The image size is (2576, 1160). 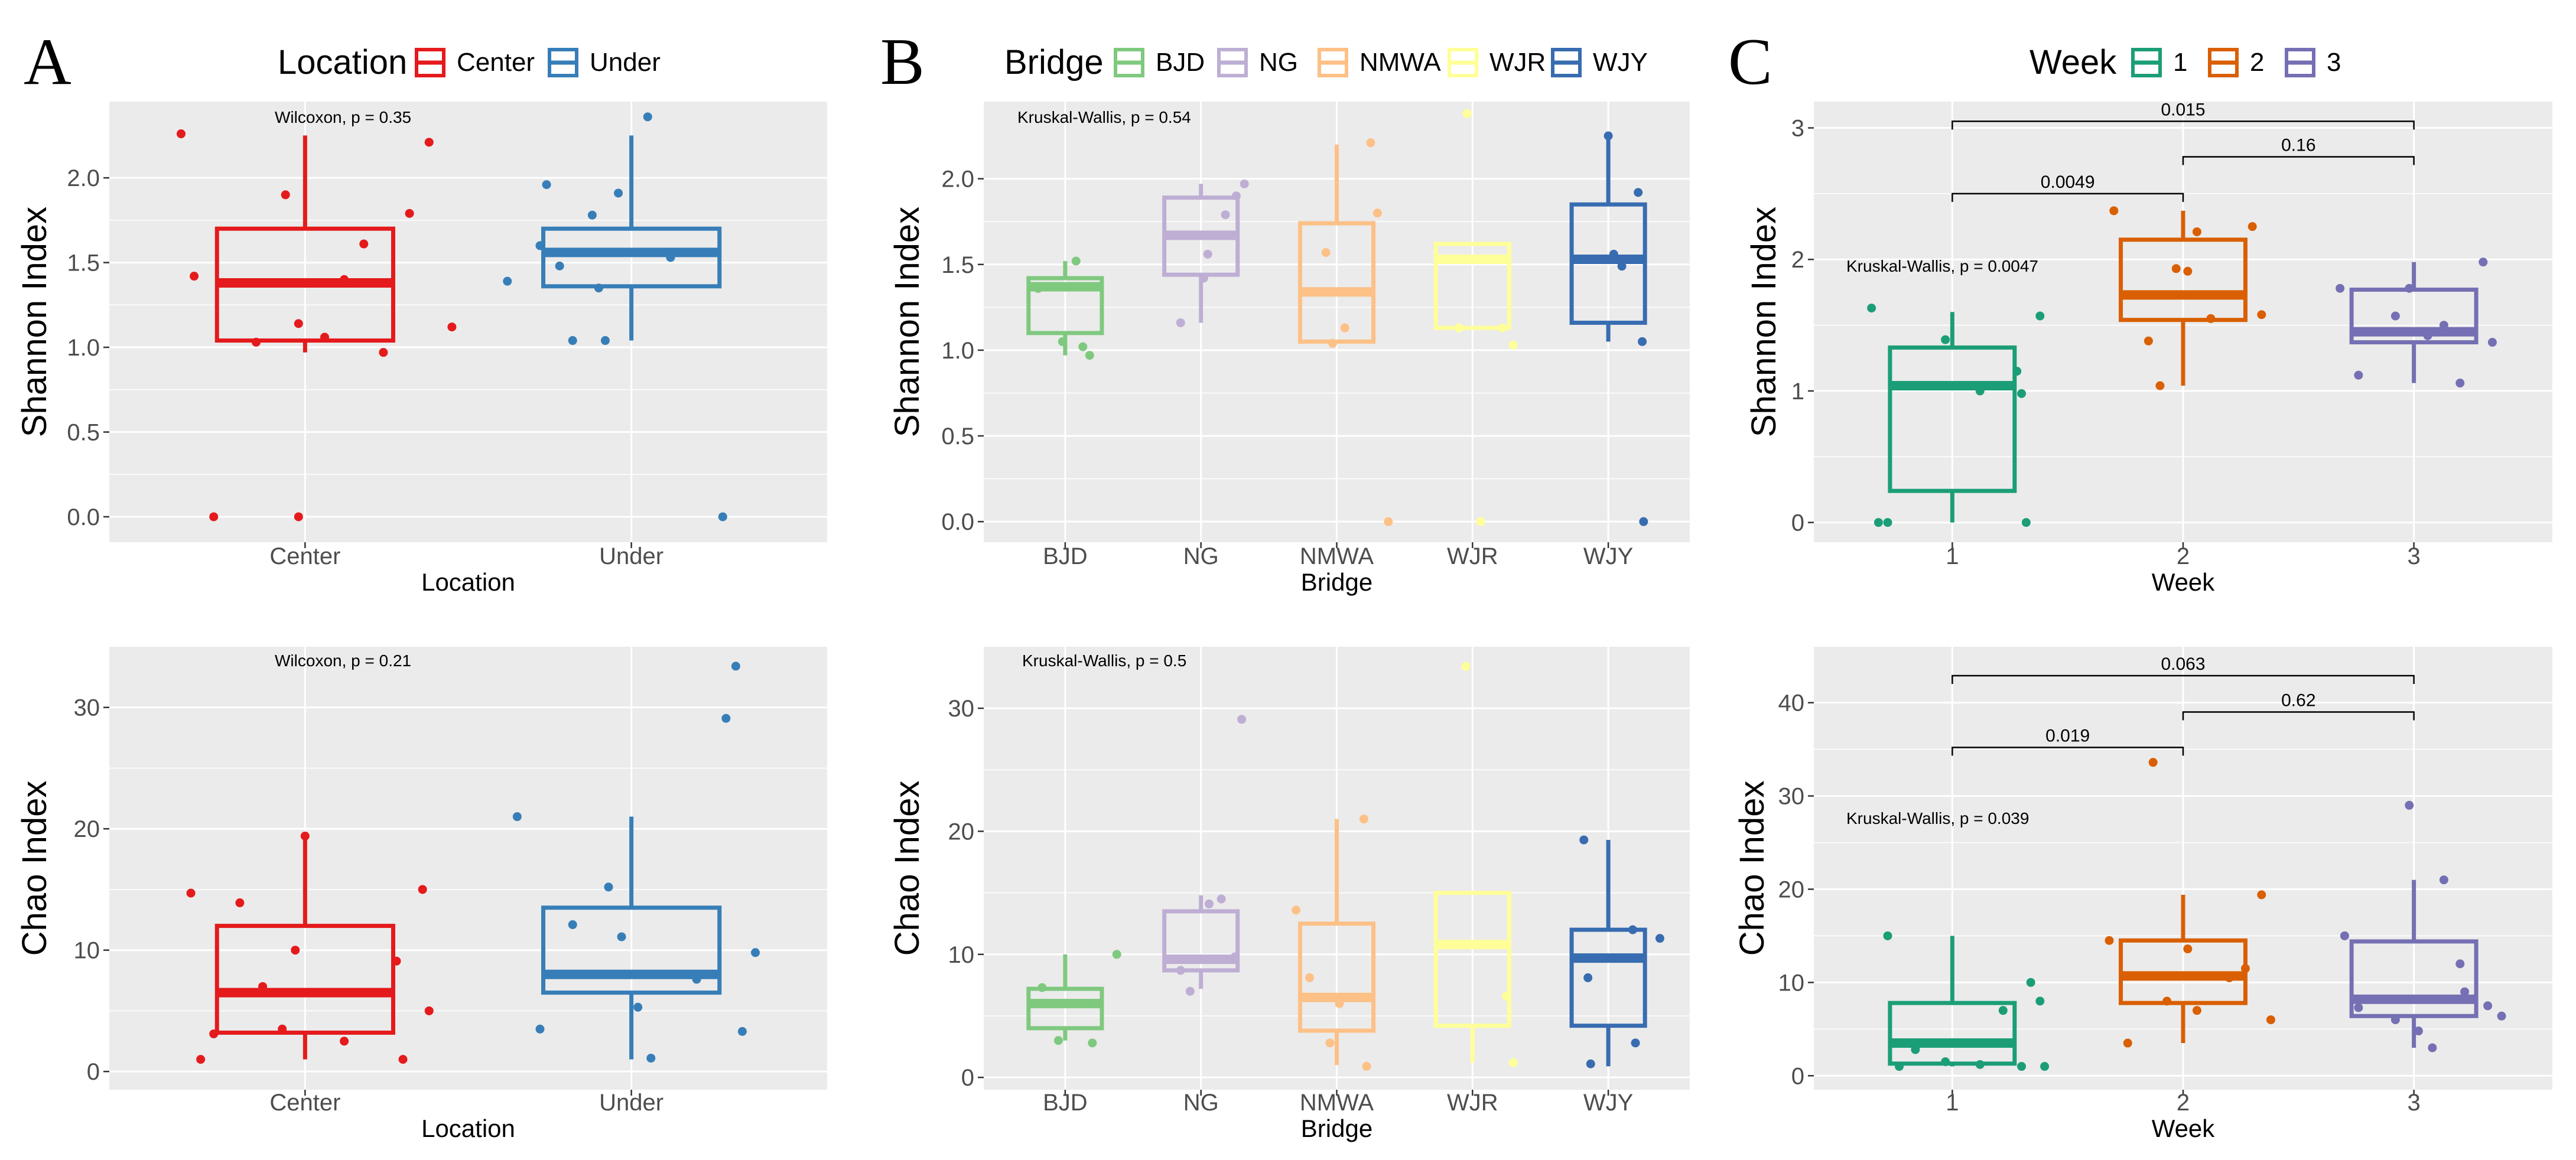 I want to click on y-tick-label: 1.5, so click(x=83, y=263).